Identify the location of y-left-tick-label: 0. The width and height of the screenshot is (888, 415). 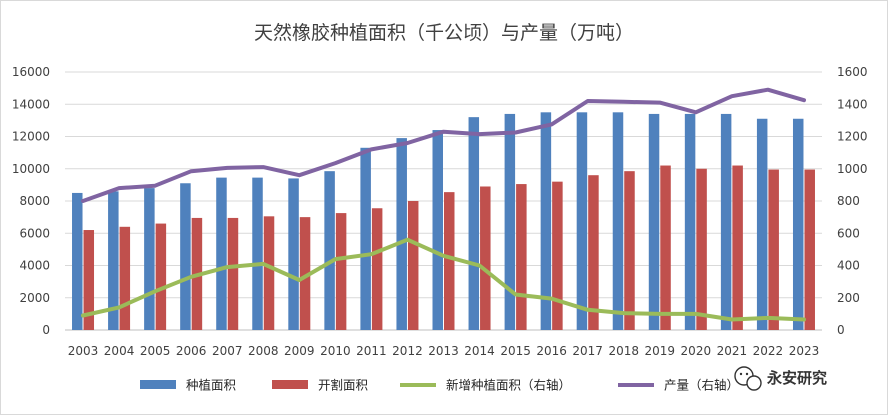
(46, 330).